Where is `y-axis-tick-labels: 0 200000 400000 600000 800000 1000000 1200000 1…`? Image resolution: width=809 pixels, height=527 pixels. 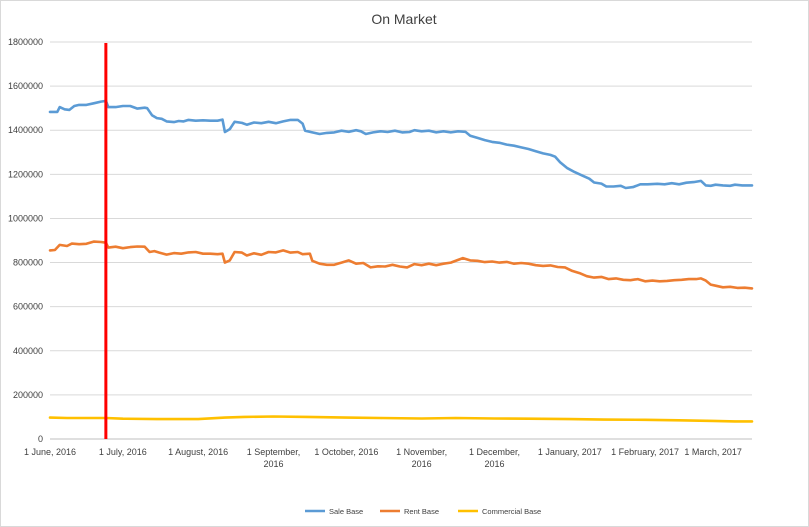 y-axis-tick-labels: 0 200000 400000 600000 800000 1000000 1200000 1… is located at coordinates (25, 240).